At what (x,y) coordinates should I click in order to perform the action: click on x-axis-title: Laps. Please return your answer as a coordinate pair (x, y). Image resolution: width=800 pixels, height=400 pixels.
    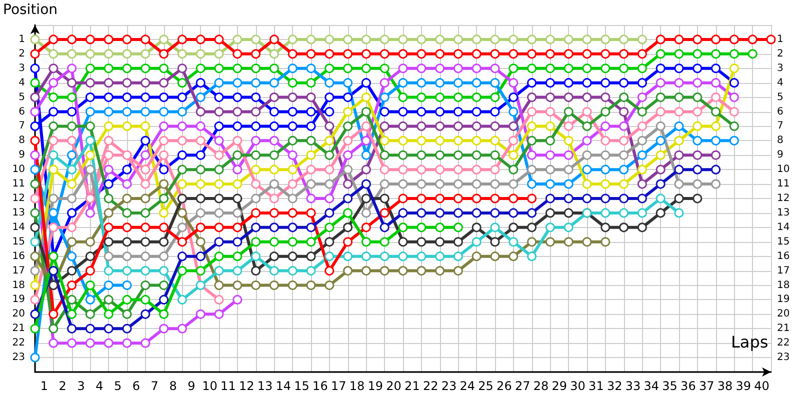
    Looking at the image, I should click on (749, 342).